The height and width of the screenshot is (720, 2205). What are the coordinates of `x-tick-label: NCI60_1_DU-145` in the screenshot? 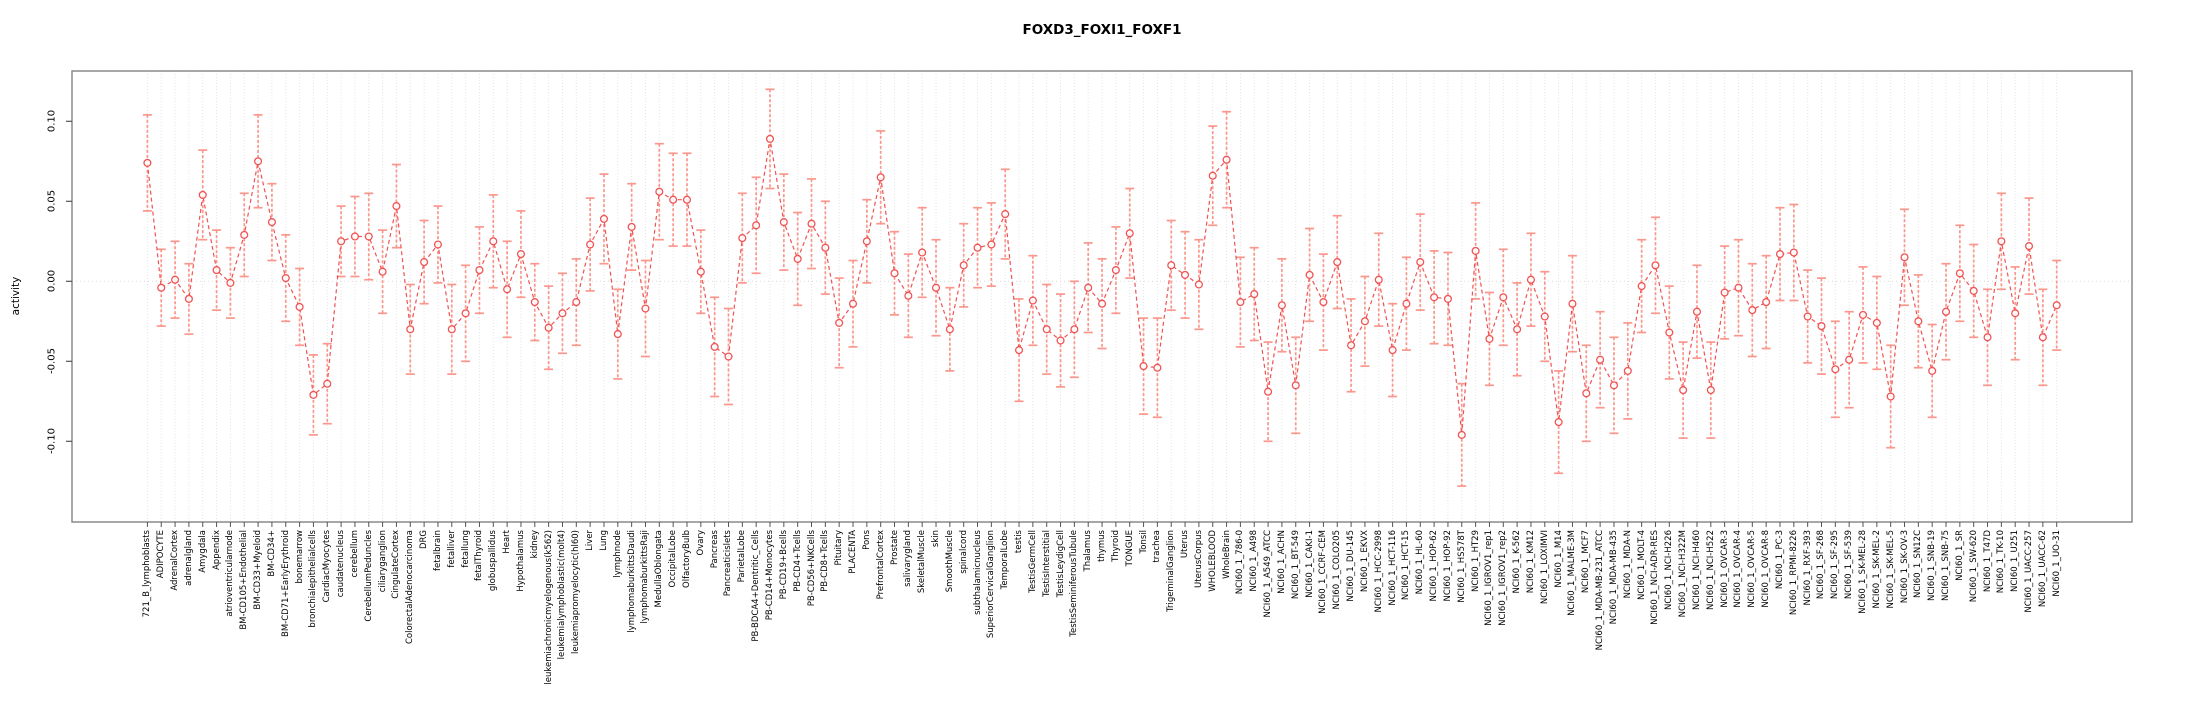 It's located at (1351, 566).